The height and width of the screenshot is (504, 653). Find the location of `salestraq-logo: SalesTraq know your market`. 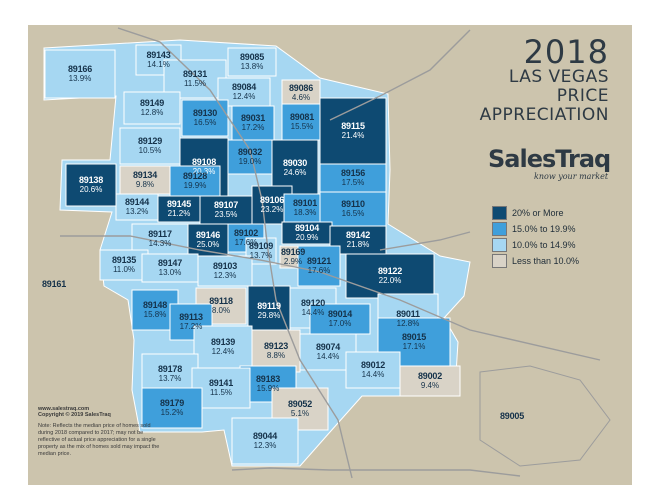

salestraq-logo: SalesTraq know your market is located at coordinates (549, 163).